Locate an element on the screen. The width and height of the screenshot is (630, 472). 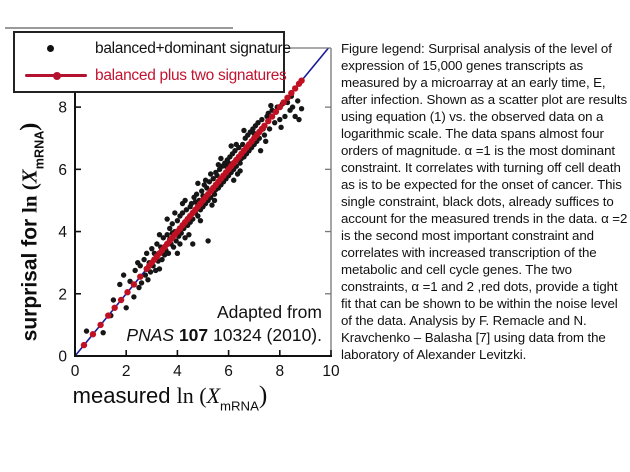
x-tick-label: 4 is located at coordinates (177, 371).